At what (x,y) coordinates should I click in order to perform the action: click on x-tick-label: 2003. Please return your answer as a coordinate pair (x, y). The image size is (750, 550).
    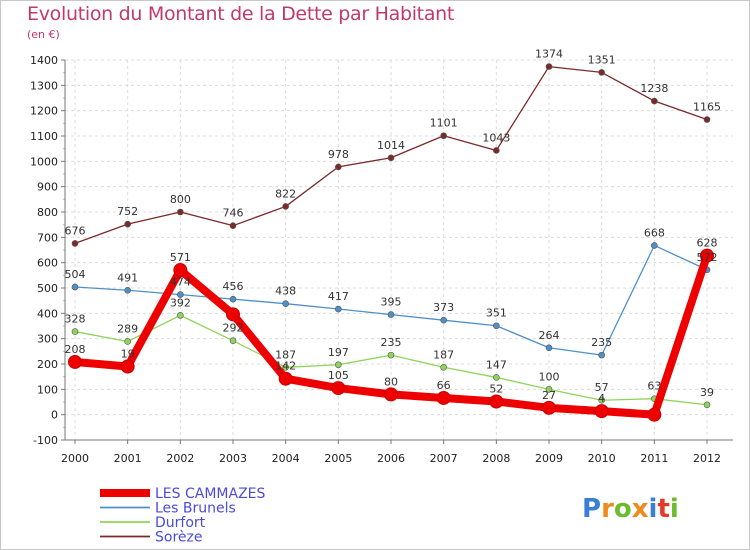
    Looking at the image, I should click on (233, 458).